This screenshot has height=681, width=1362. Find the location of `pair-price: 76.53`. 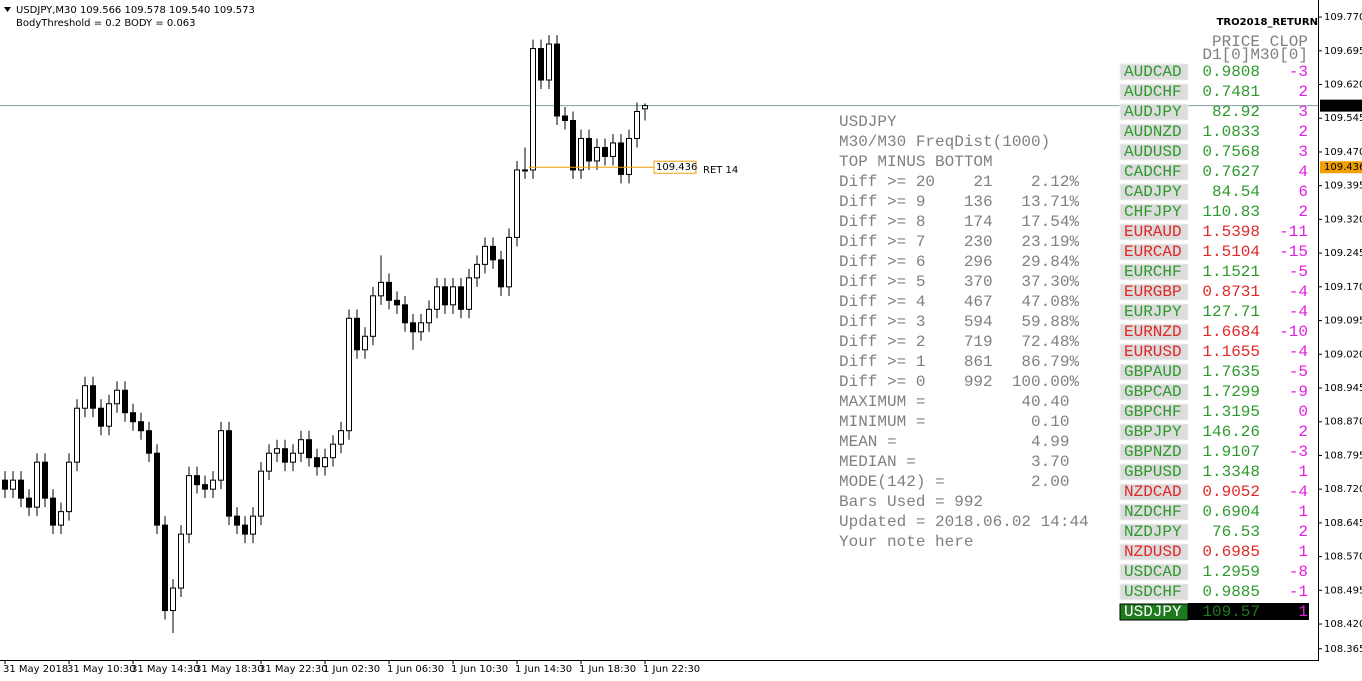

pair-price: 76.53 is located at coordinates (1236, 532).